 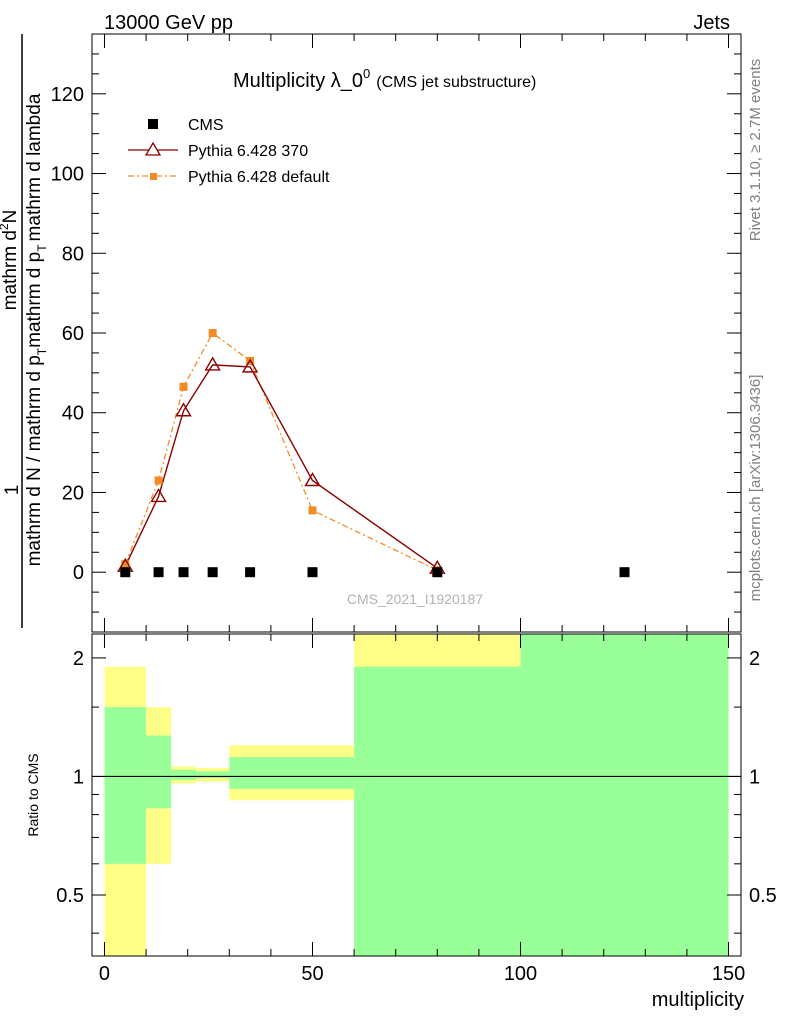 I want to click on ratio-y-tick-label-right: 0.5, so click(x=763, y=896).